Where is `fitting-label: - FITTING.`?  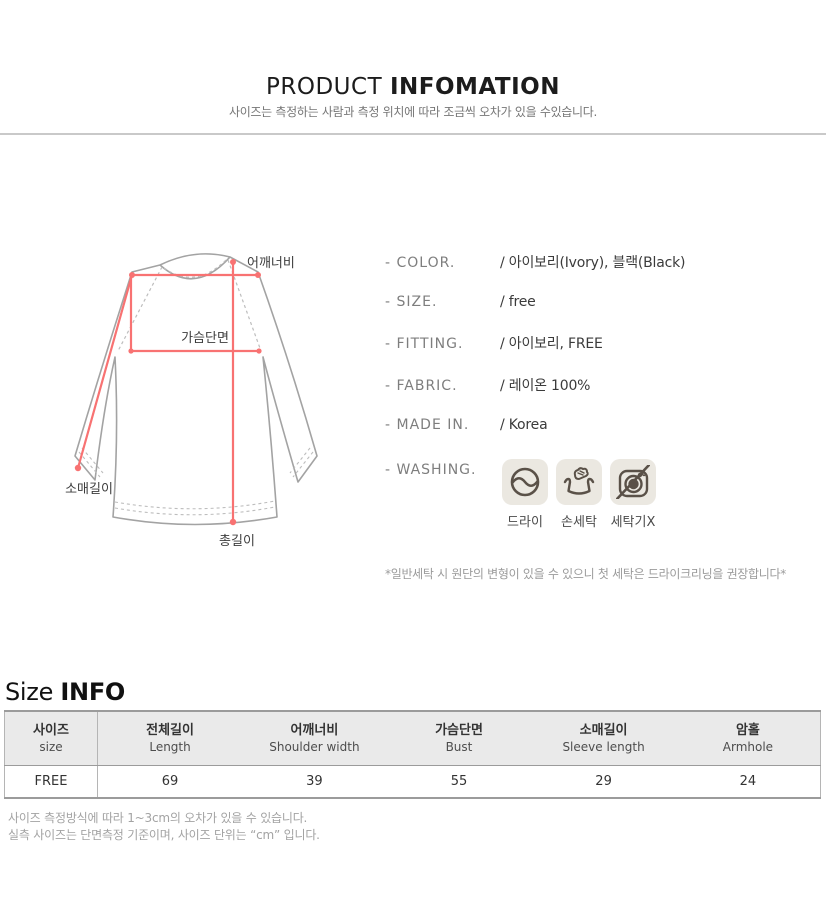
fitting-label: - FITTING. is located at coordinates (424, 344).